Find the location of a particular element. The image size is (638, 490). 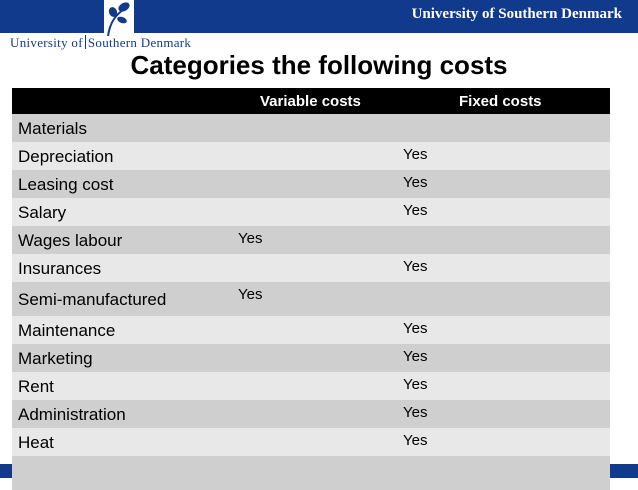

header-variable-costs: Variable costs is located at coordinates (310, 101).